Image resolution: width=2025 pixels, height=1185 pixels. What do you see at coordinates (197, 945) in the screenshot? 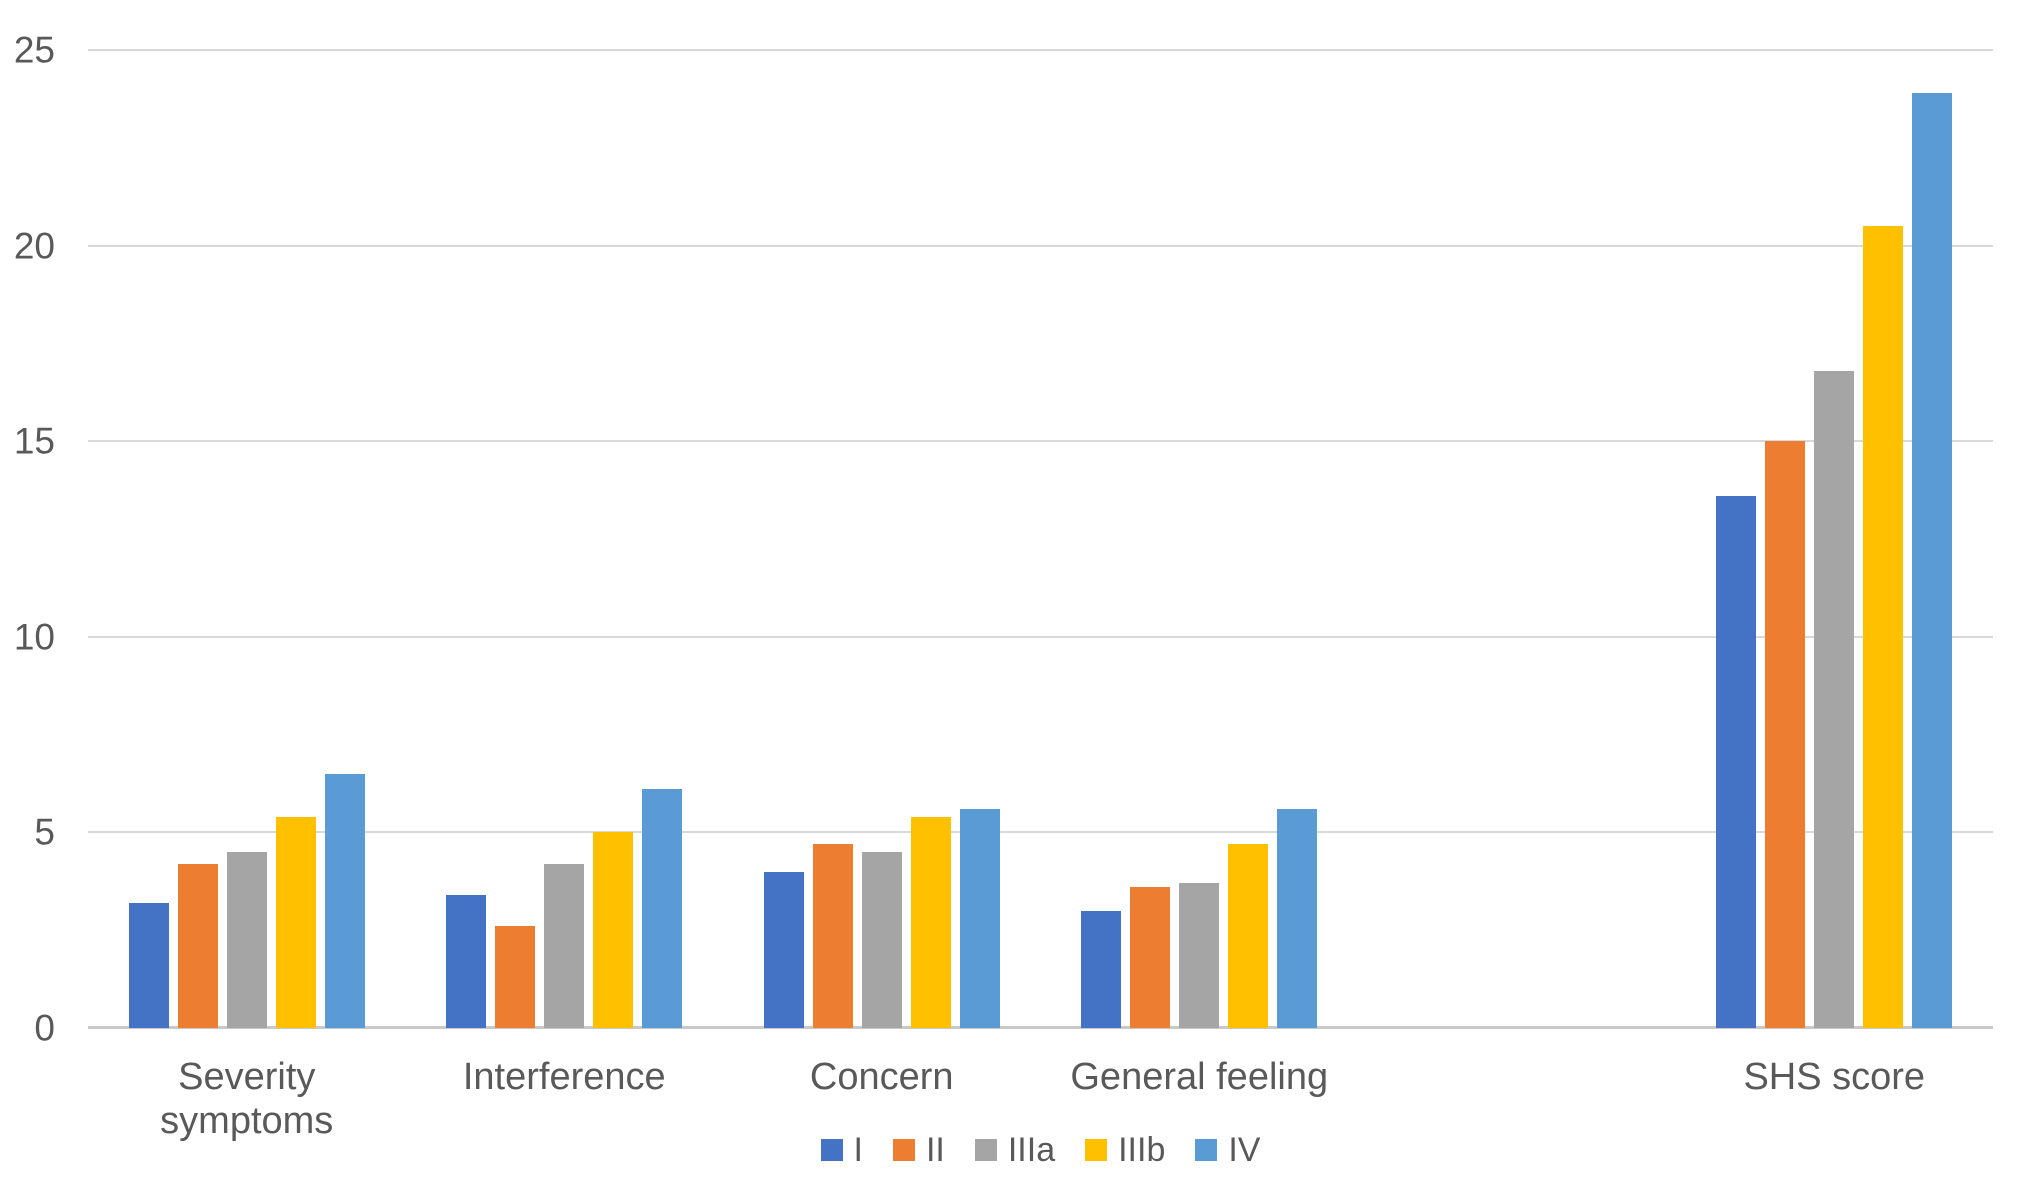
I see `bar-II-severity-symptoms` at bounding box center [197, 945].